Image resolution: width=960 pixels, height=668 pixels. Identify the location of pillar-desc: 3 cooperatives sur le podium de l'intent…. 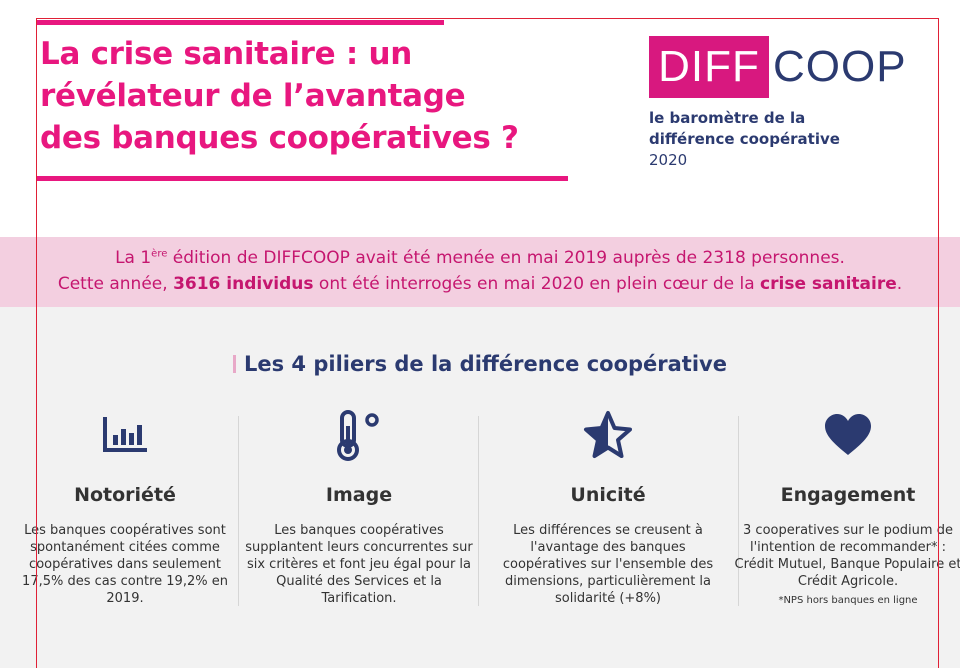
(847, 556).